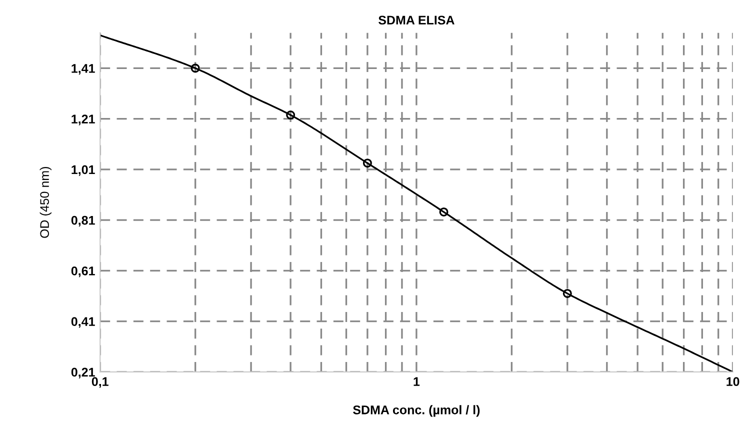 This screenshot has width=747, height=431. I want to click on x-tick-label: 10, so click(733, 381).